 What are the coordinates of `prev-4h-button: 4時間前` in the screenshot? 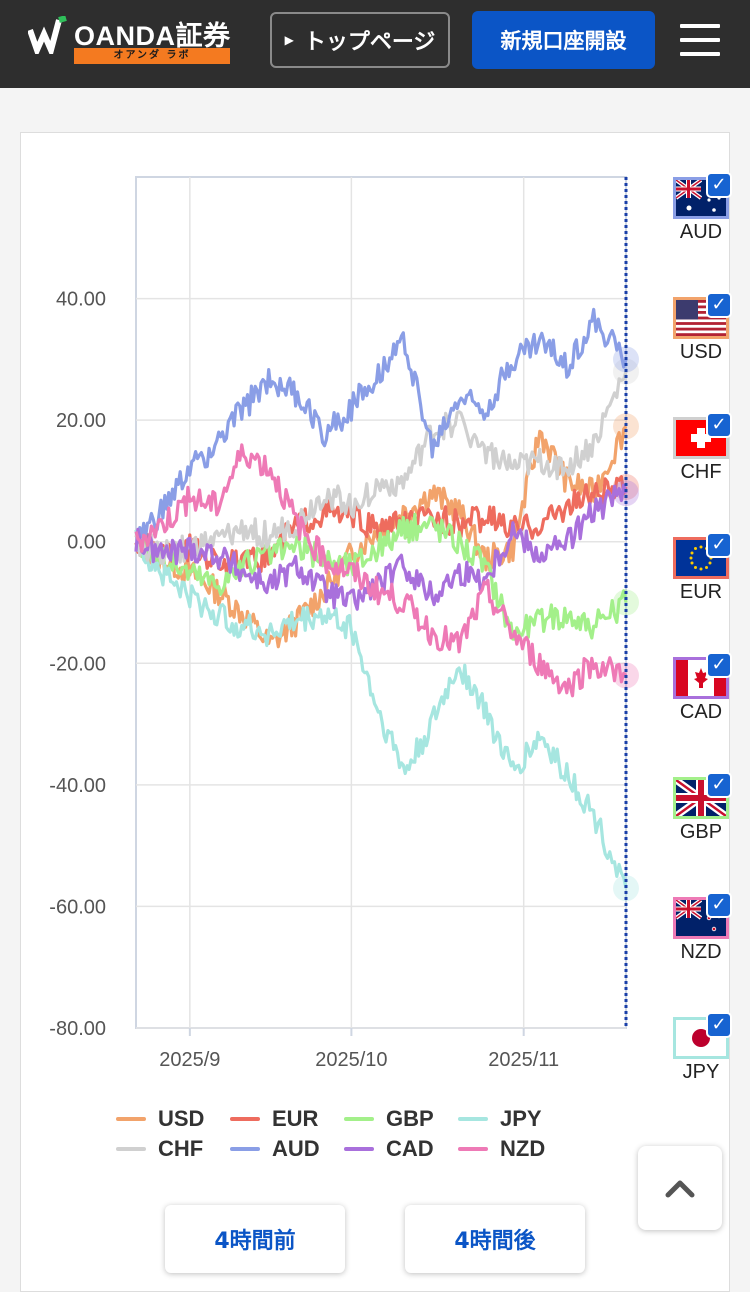 It's located at (255, 1239).